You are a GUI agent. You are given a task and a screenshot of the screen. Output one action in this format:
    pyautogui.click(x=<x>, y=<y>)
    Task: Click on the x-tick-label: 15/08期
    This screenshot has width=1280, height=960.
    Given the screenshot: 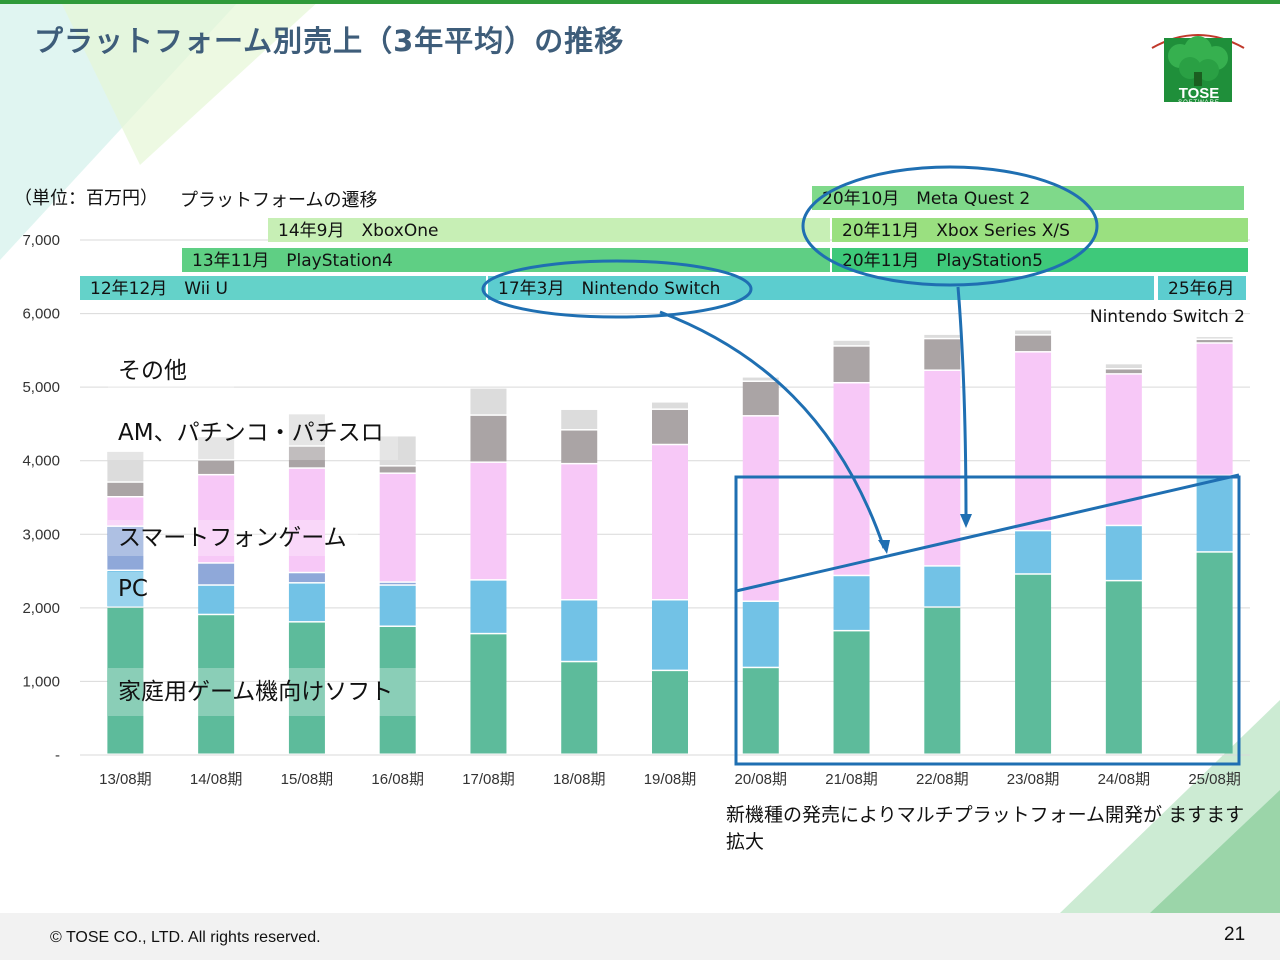 What is the action you would take?
    pyautogui.click(x=307, y=779)
    